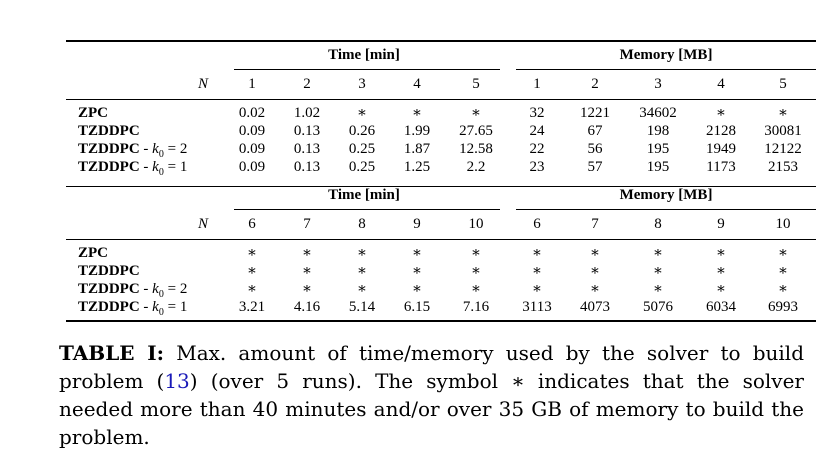  Describe the element at coordinates (537, 167) in the screenshot. I see `memory-cell: 23` at that location.